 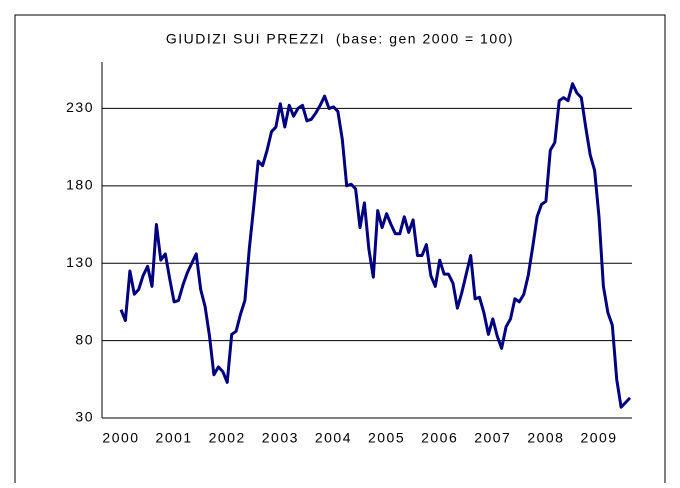 What do you see at coordinates (333, 438) in the screenshot?
I see `x-tick-label: 2004` at bounding box center [333, 438].